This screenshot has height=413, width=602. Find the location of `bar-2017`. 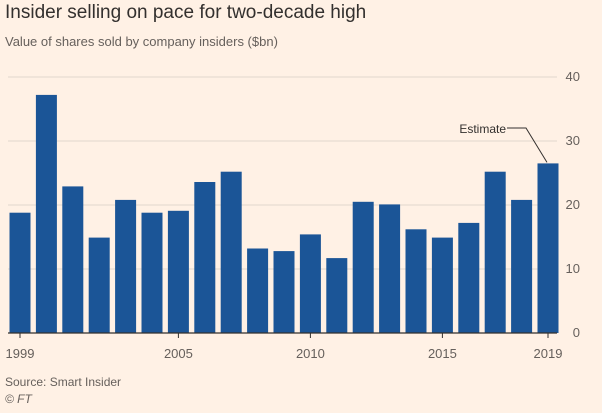

bar-2017 is located at coordinates (495, 252).